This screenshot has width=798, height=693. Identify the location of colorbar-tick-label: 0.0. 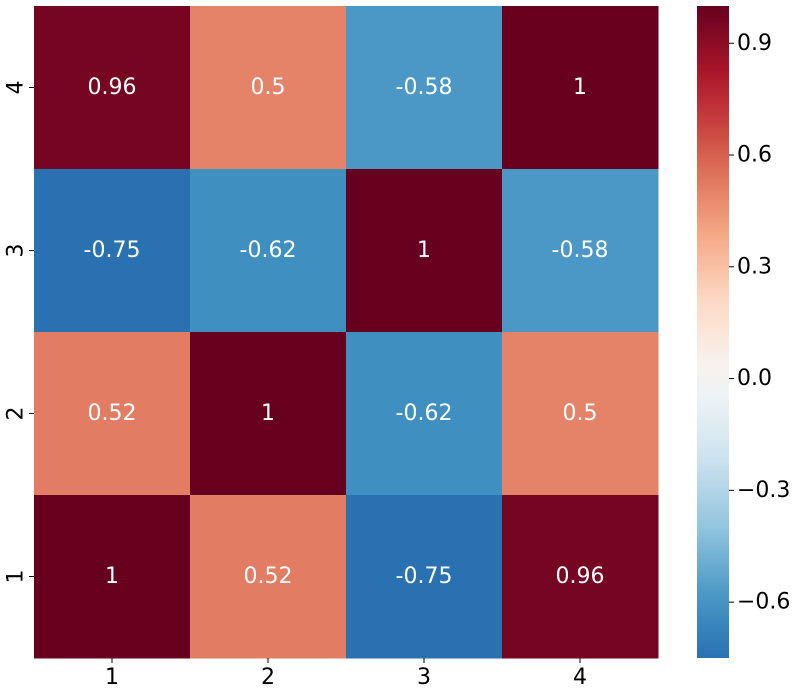
(754, 378).